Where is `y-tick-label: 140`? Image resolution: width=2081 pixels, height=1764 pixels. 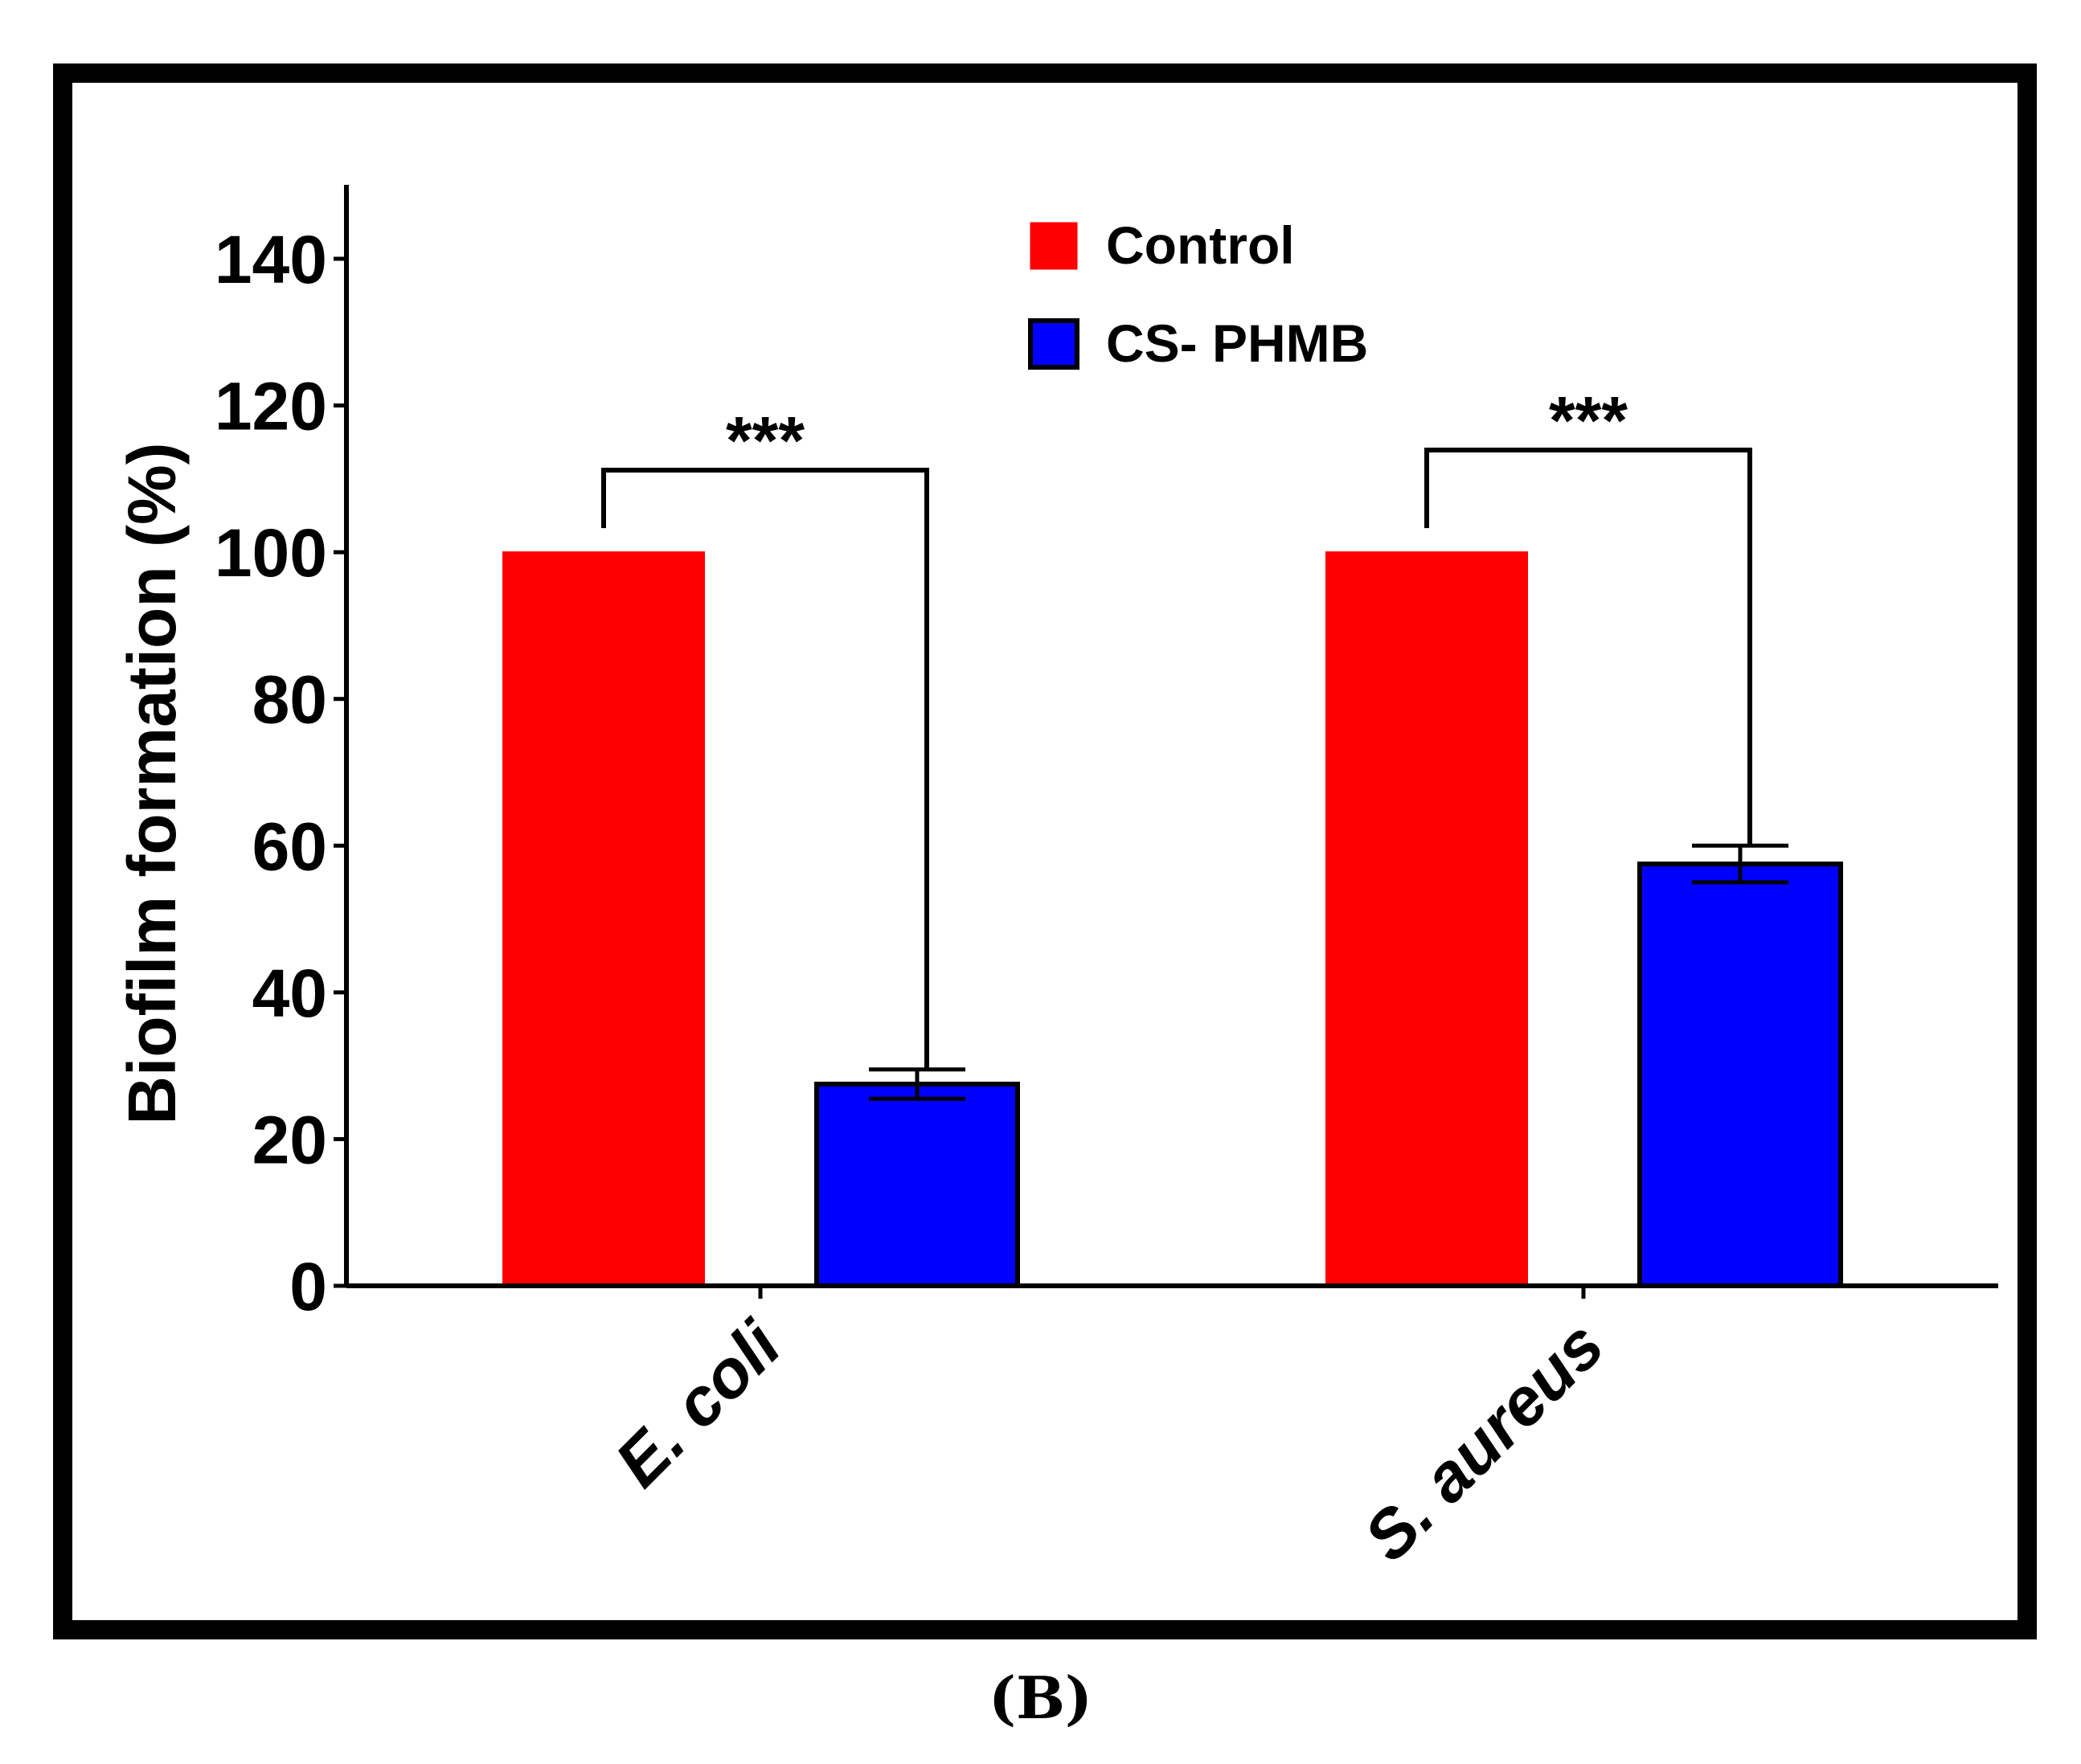
y-tick-label: 140 is located at coordinates (271, 259).